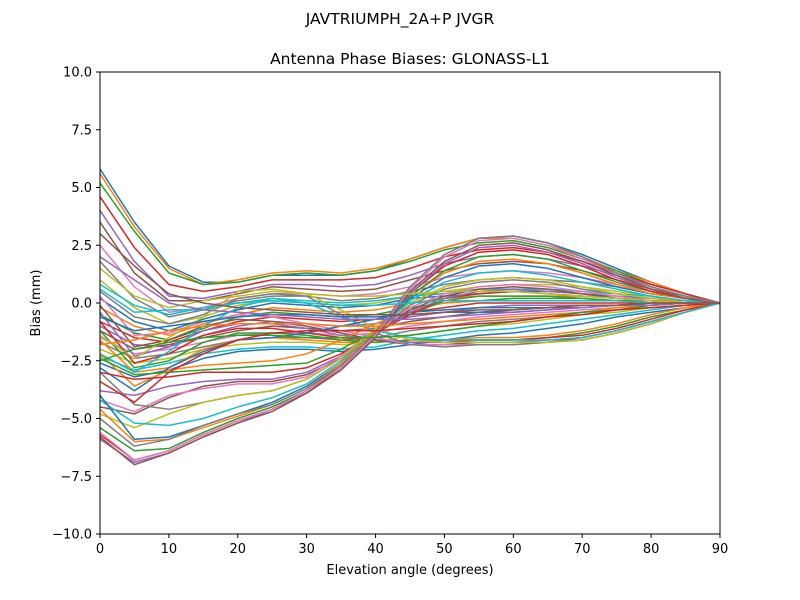 The width and height of the screenshot is (800, 600). I want to click on x-tick-label: 80, so click(651, 549).